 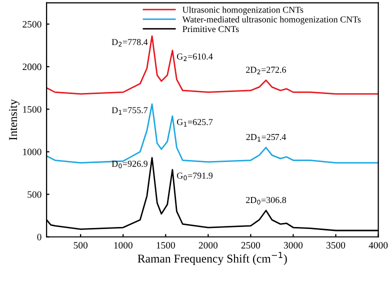 What do you see at coordinates (336, 245) in the screenshot?
I see `x-tick-label: 3500` at bounding box center [336, 245].